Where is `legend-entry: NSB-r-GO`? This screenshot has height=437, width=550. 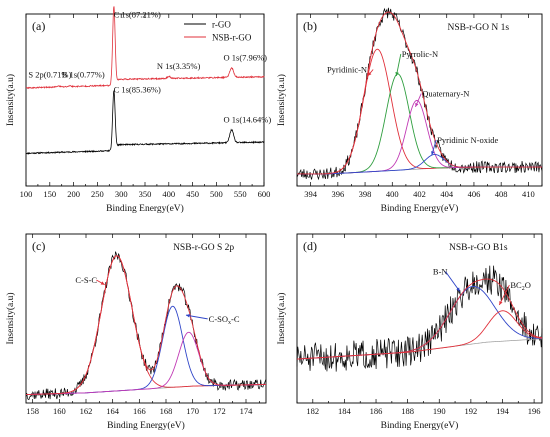
legend-entry: NSB-r-GO is located at coordinates (232, 38).